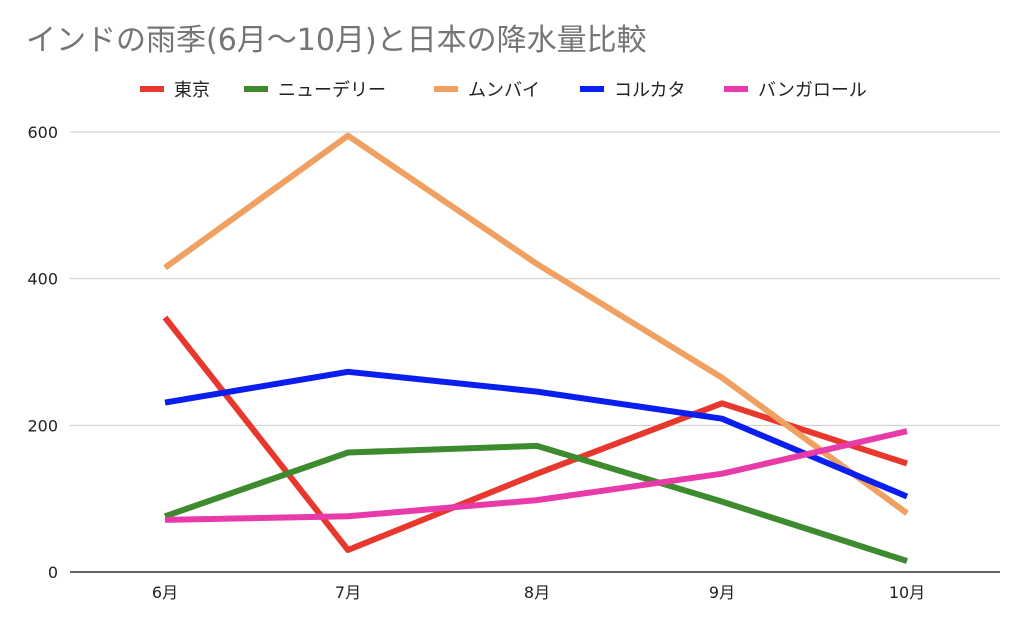 This screenshot has width=1024, height=622. I want to click on x-tick-label: 8月, so click(537, 592).